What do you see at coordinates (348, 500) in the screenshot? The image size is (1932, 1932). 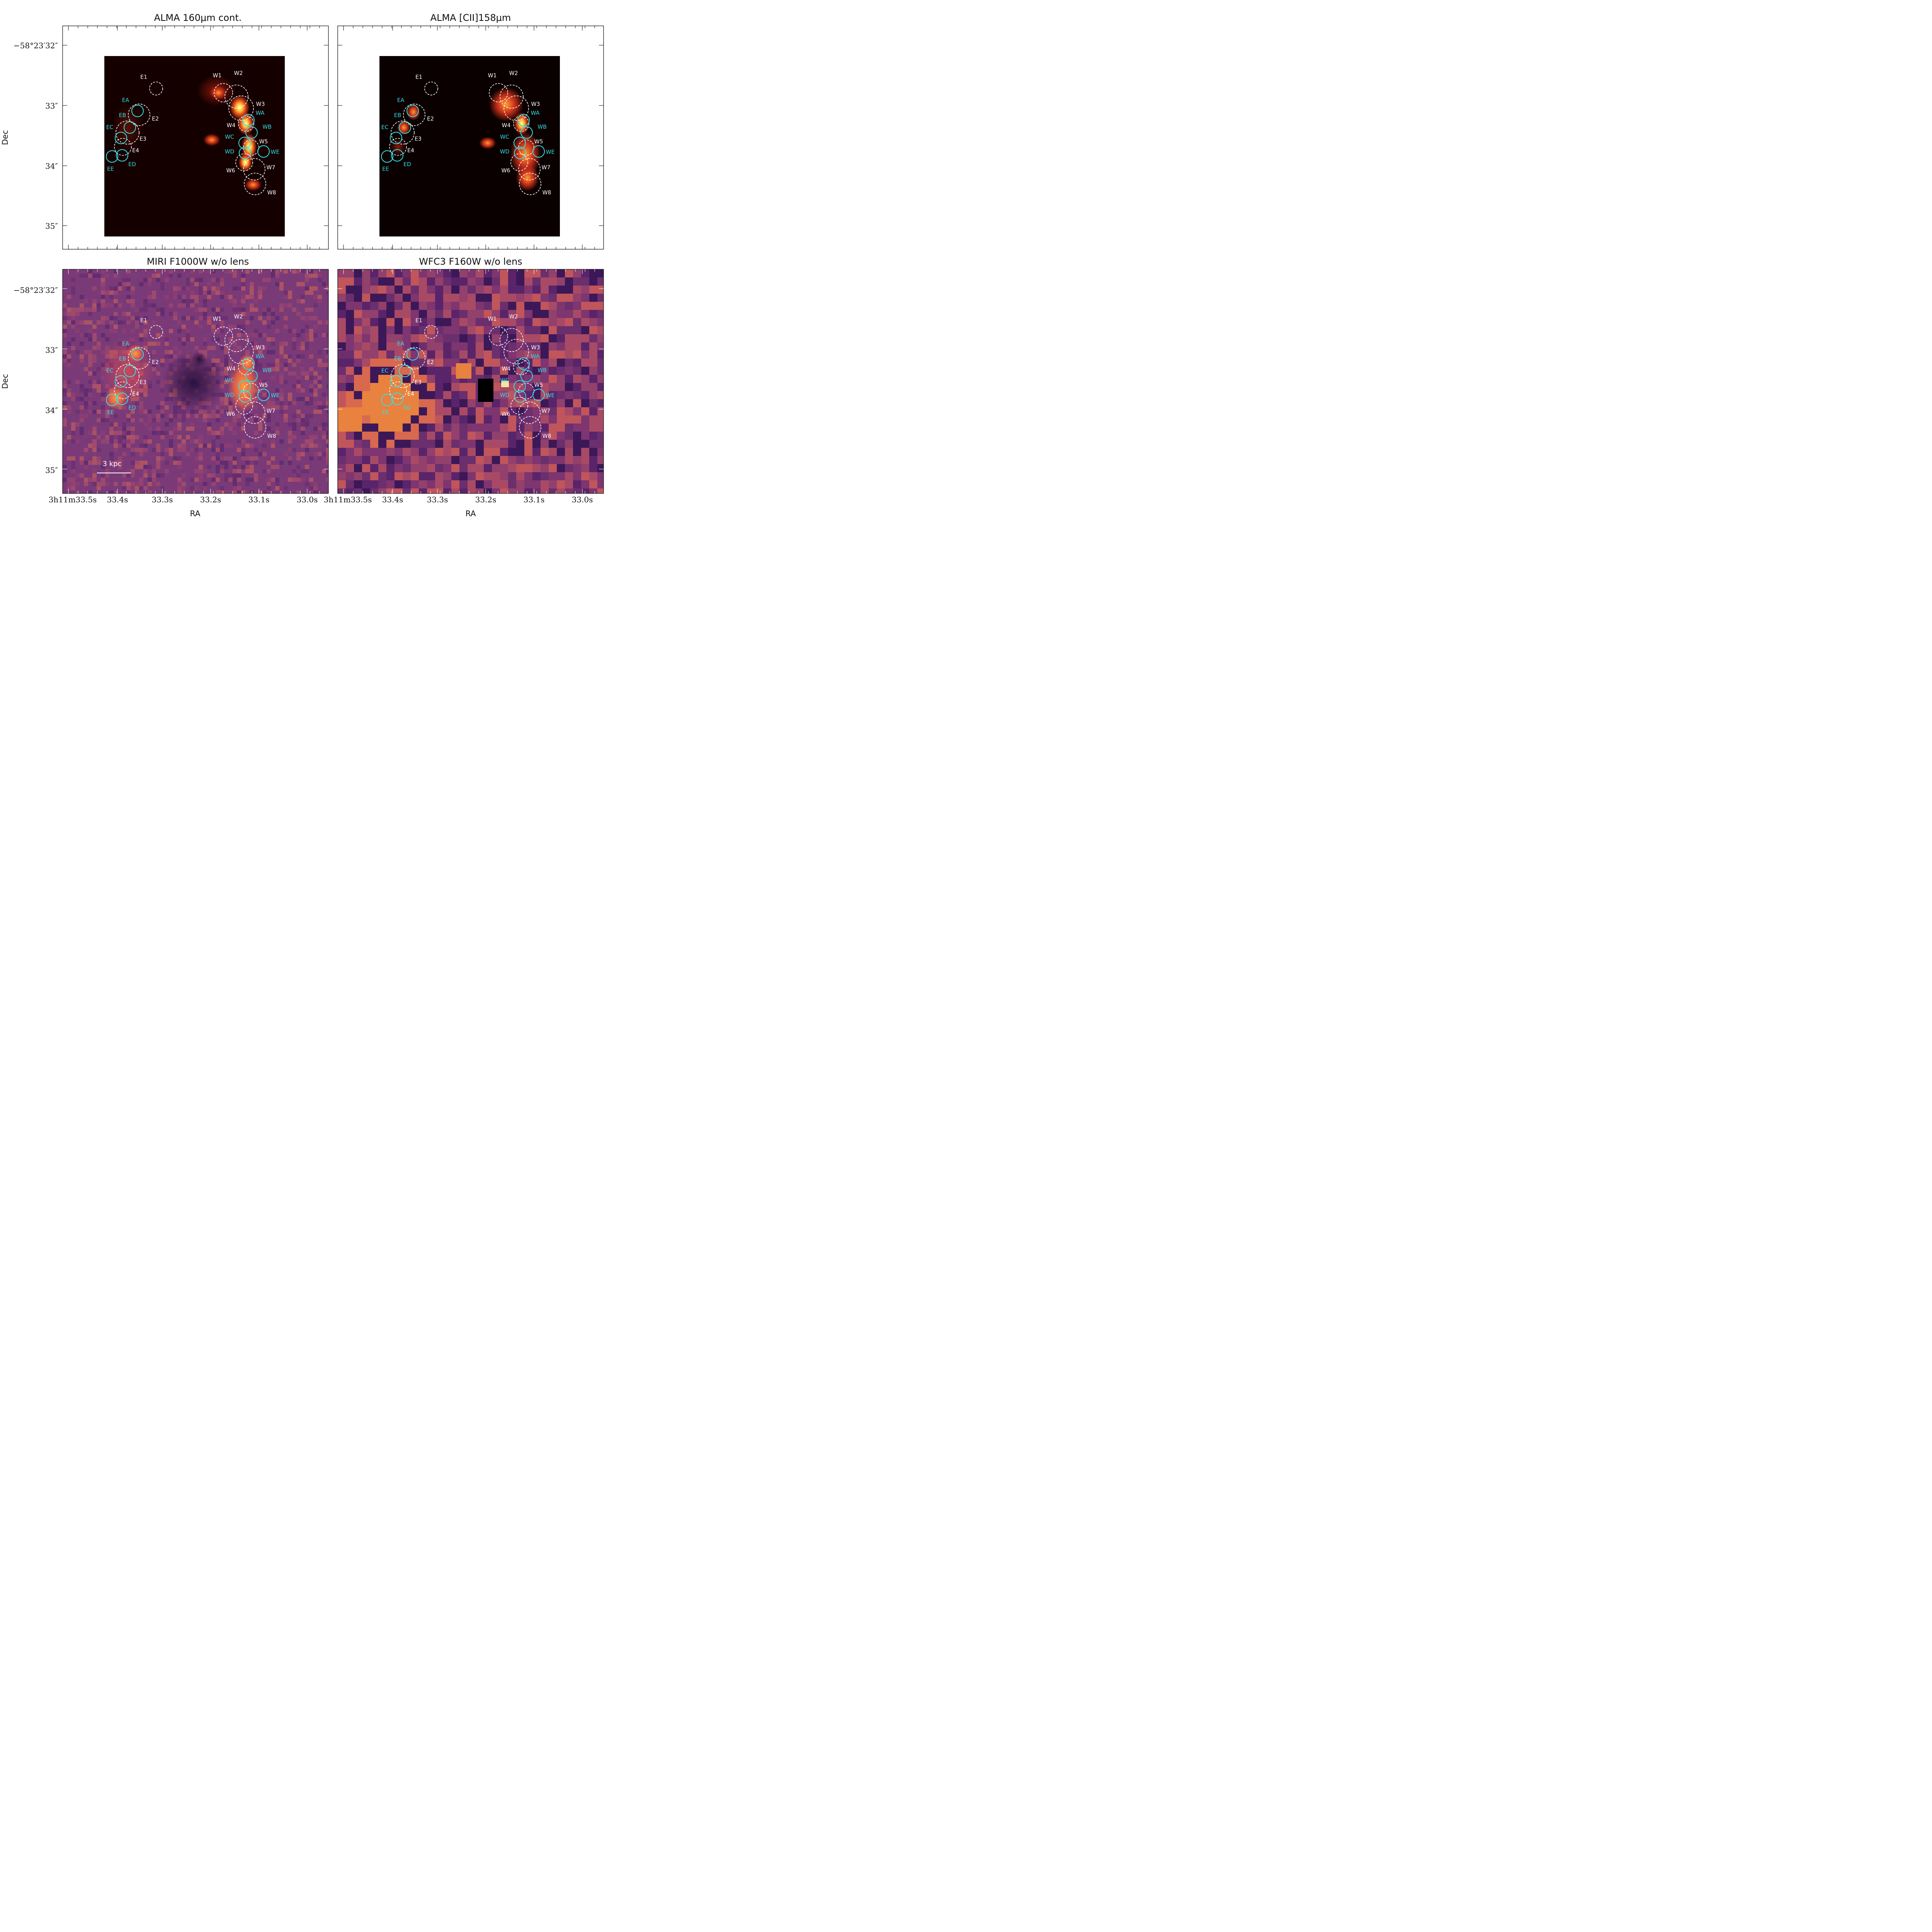 I see `ra-tick-label: 3h11m33.5s` at bounding box center [348, 500].